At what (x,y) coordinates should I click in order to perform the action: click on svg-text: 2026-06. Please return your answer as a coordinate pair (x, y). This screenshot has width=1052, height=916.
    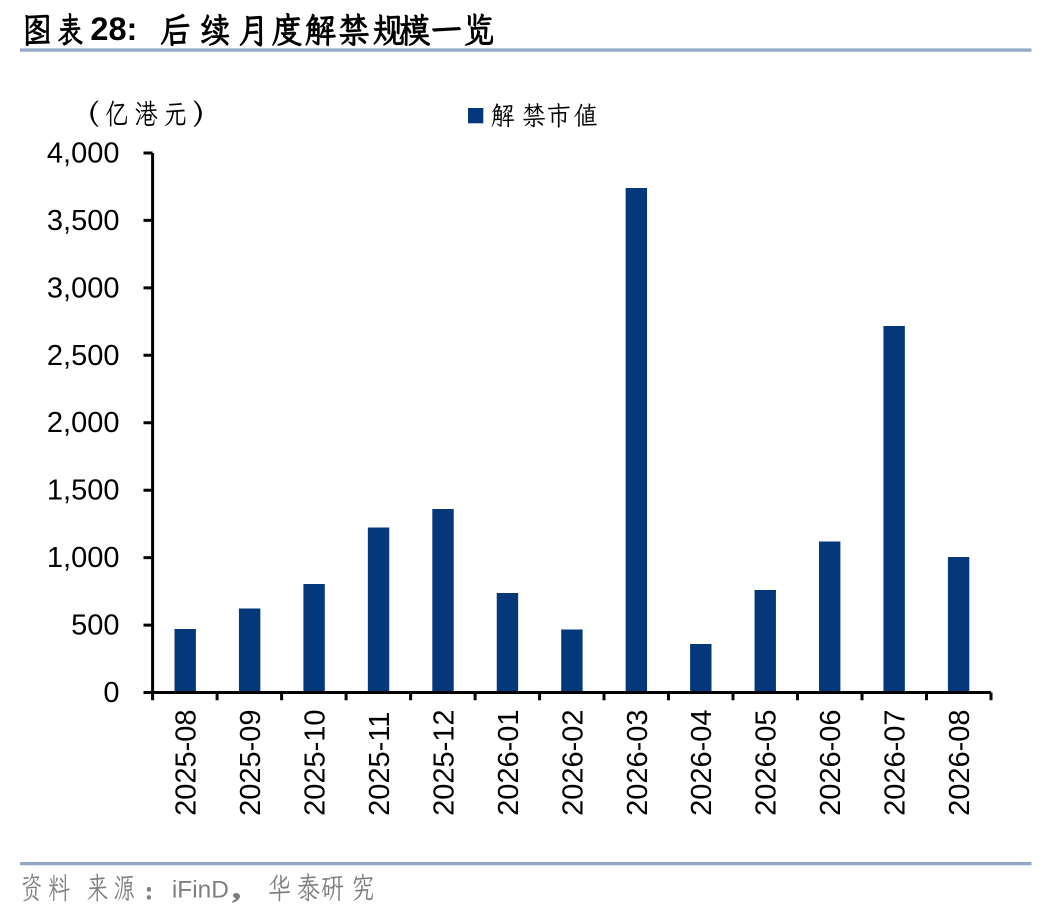
    Looking at the image, I should click on (831, 762).